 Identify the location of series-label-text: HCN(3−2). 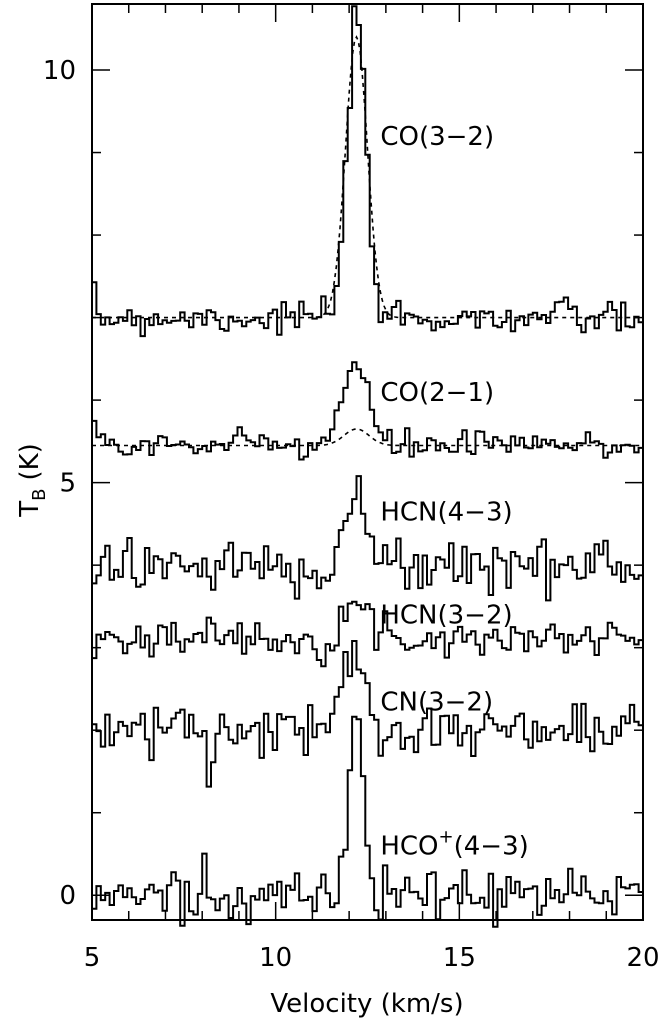
(446, 616).